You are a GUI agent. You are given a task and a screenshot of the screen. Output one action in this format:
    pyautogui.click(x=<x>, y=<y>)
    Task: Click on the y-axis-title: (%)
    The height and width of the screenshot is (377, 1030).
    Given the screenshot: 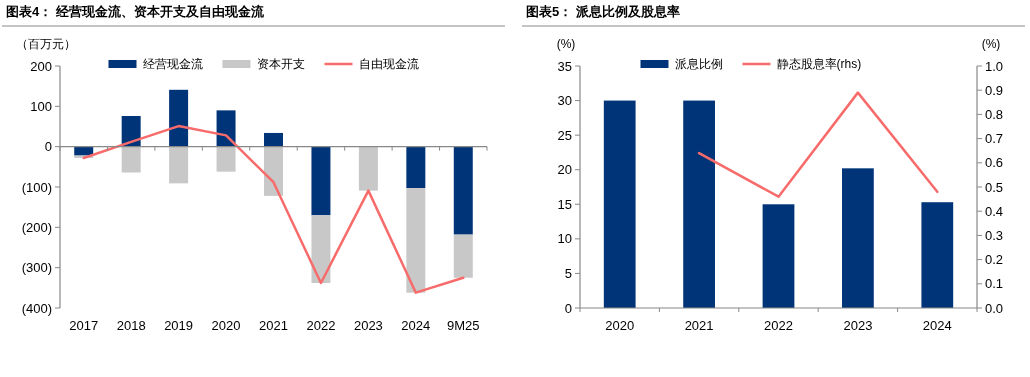 What is the action you would take?
    pyautogui.click(x=566, y=44)
    